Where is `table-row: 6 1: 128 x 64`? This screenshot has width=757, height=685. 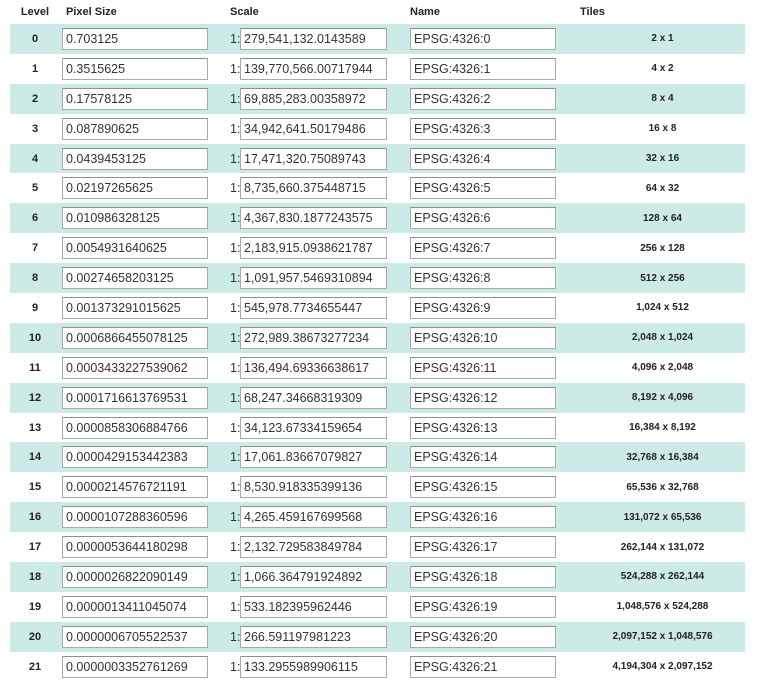 table-row: 6 1: 128 x 64 is located at coordinates (377, 218).